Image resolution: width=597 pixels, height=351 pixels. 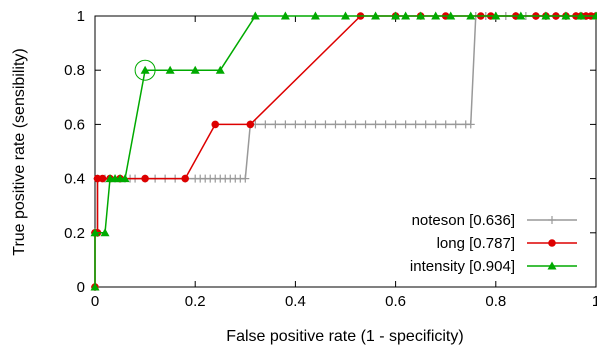 I want to click on x-tick-label: 0.6, so click(x=395, y=301).